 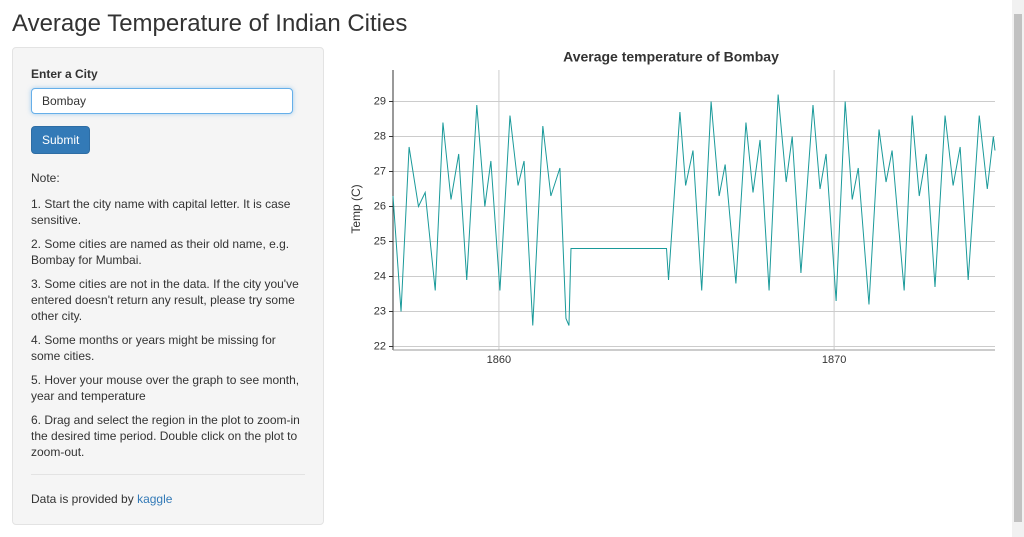 What do you see at coordinates (82, 499) in the screenshot?
I see `footer-text: Data is provided by` at bounding box center [82, 499].